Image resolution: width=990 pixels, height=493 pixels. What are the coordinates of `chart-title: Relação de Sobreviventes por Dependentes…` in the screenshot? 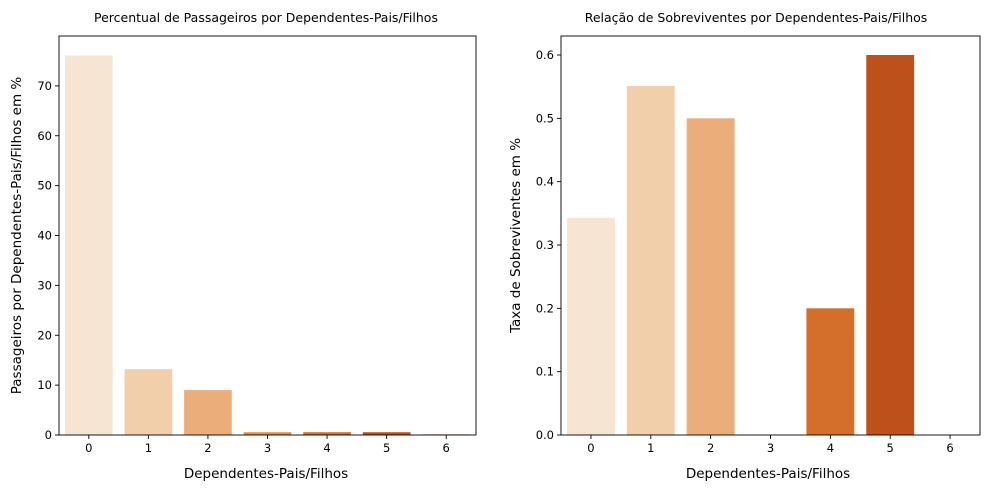 It's located at (756, 17).